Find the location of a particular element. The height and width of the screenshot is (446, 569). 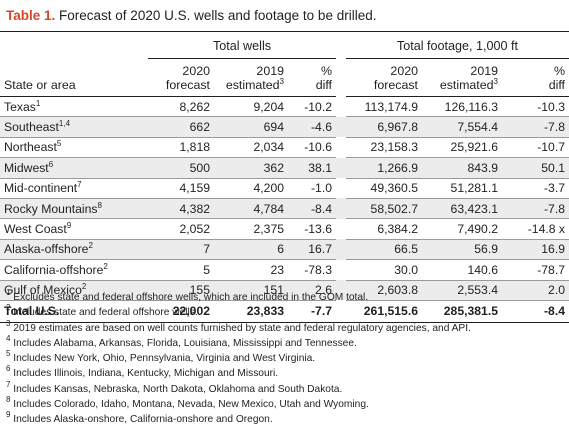

cell-wells-diff: -78.3 is located at coordinates (312, 270).